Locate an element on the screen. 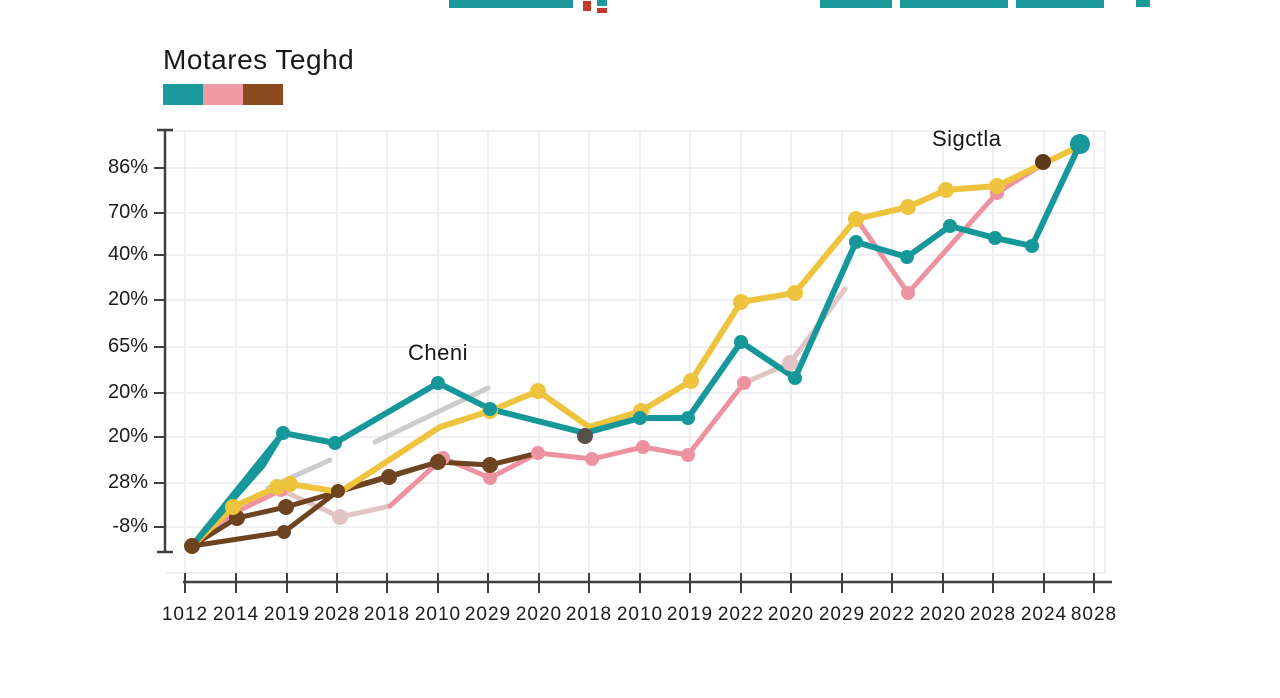 Image resolution: width=1280 pixels, height=698 pixels. y-tick-label: 70% is located at coordinates (127, 212).